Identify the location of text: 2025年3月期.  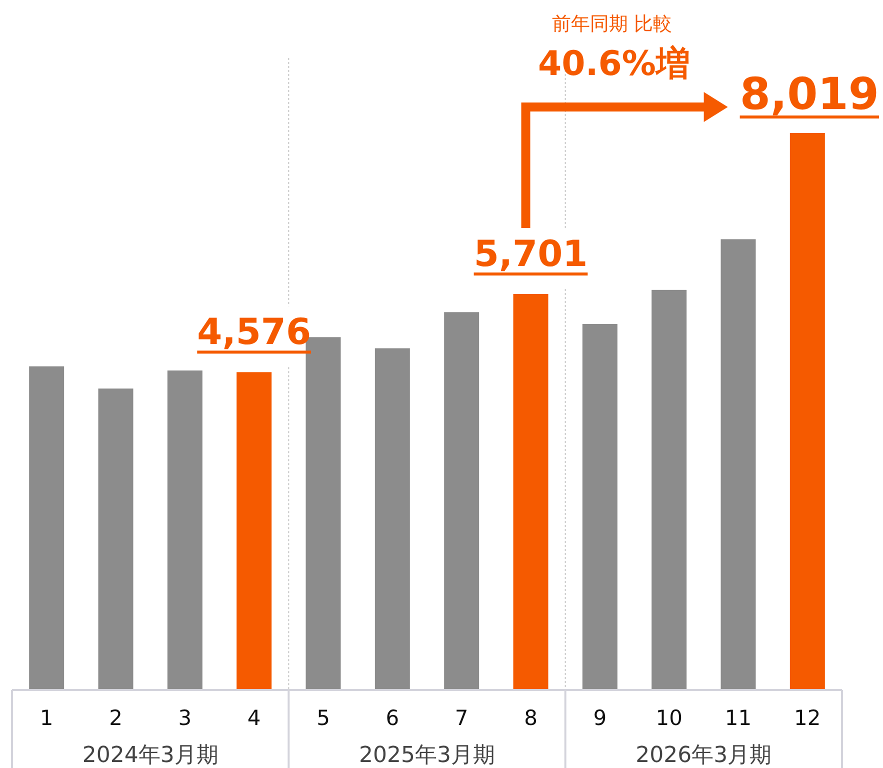
(427, 755).